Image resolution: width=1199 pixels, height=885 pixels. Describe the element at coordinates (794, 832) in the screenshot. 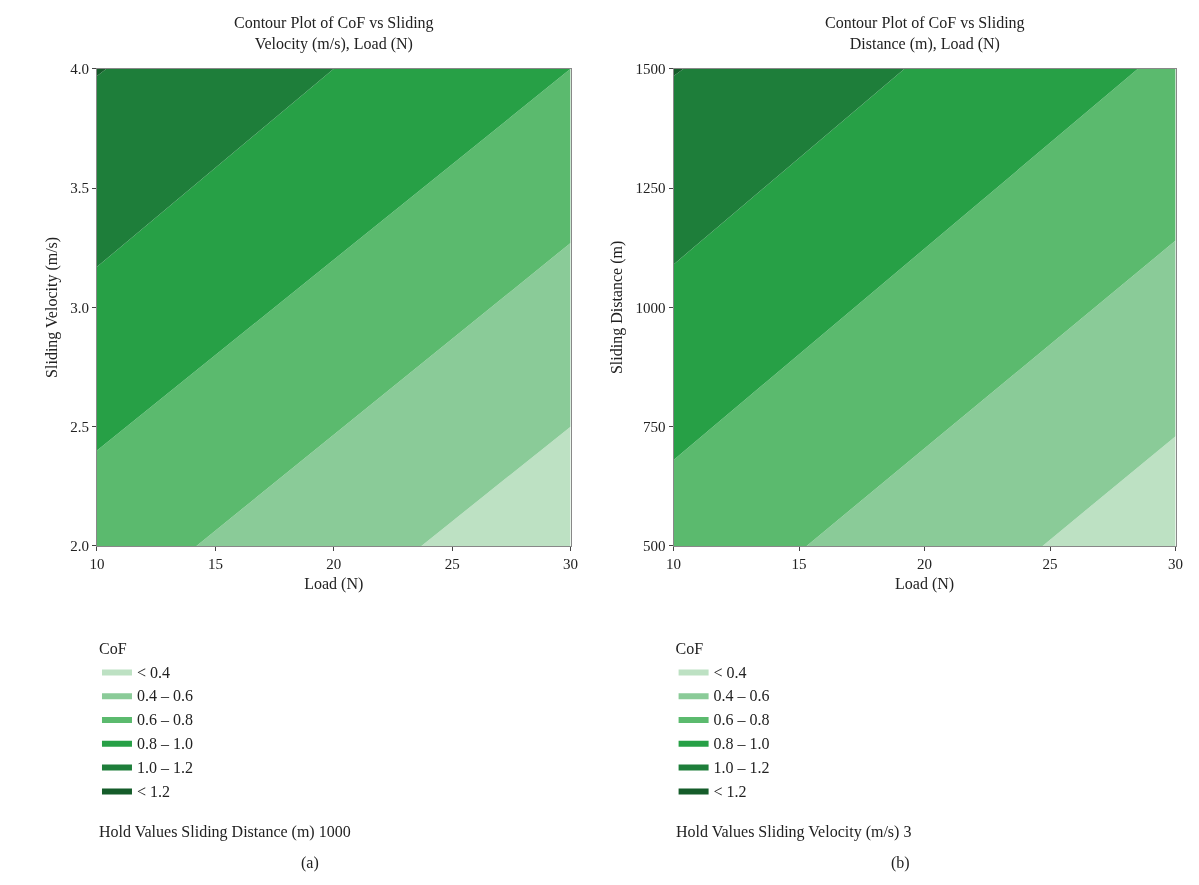

I see `text: Hold Values Sliding Velocity (m/s) 3` at that location.